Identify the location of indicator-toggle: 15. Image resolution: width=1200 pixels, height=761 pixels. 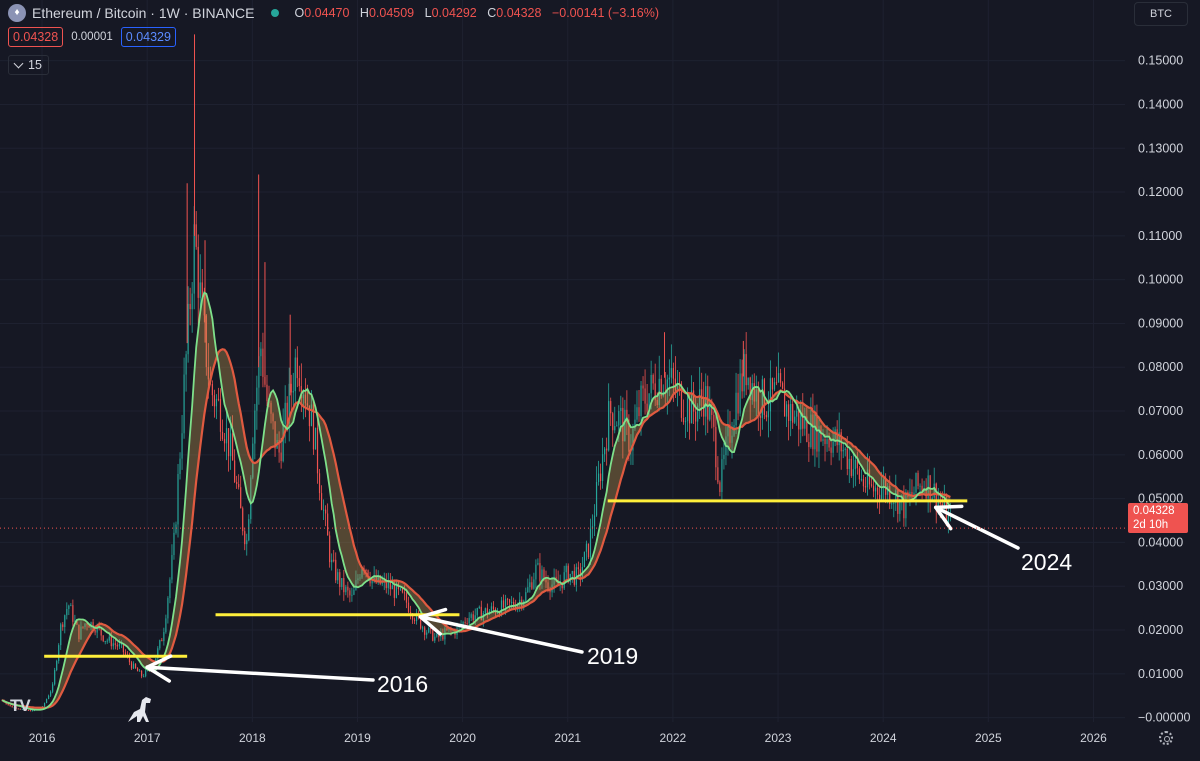
(28, 65).